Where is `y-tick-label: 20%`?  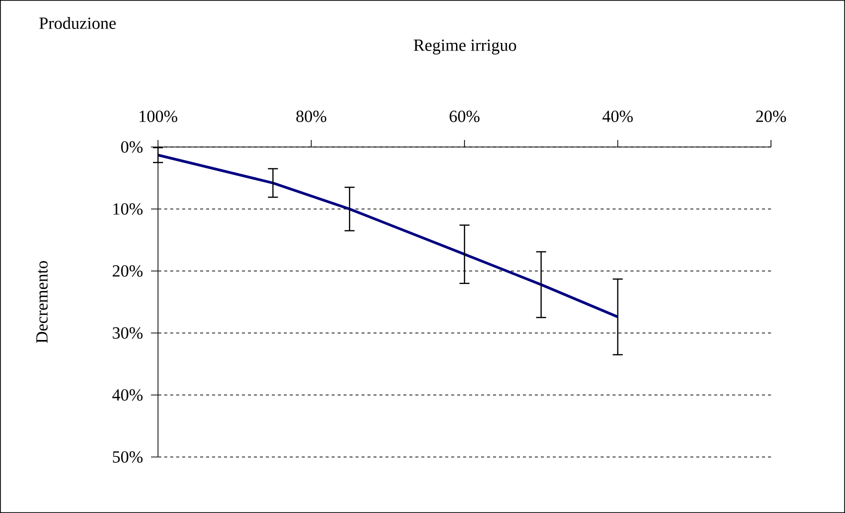
y-tick-label: 20% is located at coordinates (127, 271).